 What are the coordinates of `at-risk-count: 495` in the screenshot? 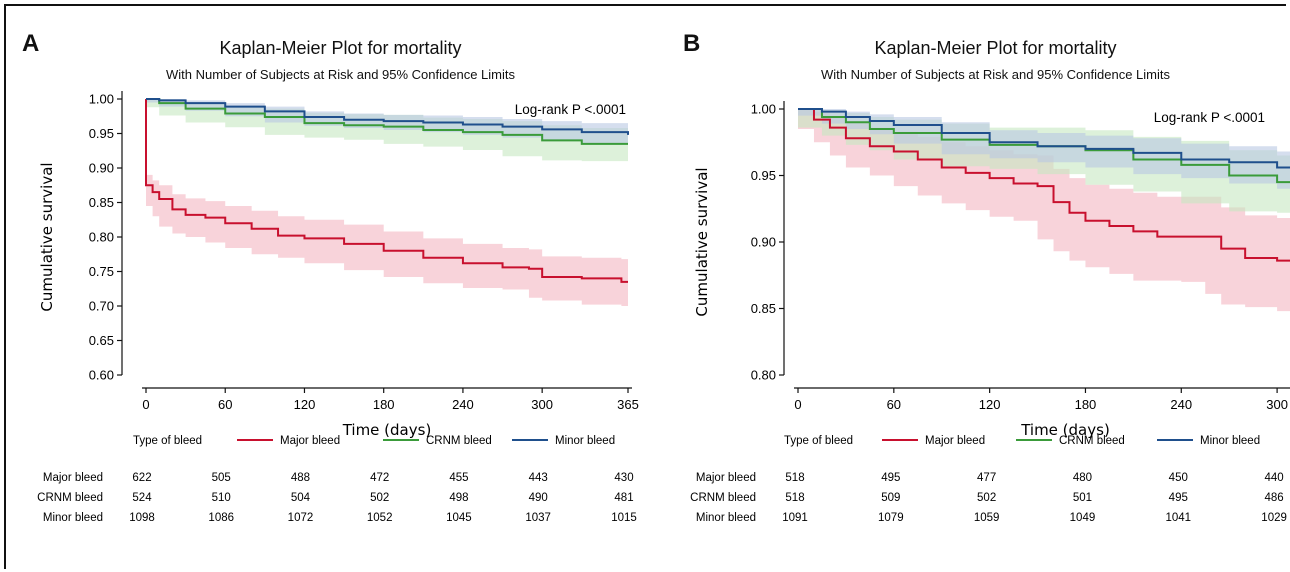 It's located at (890, 478).